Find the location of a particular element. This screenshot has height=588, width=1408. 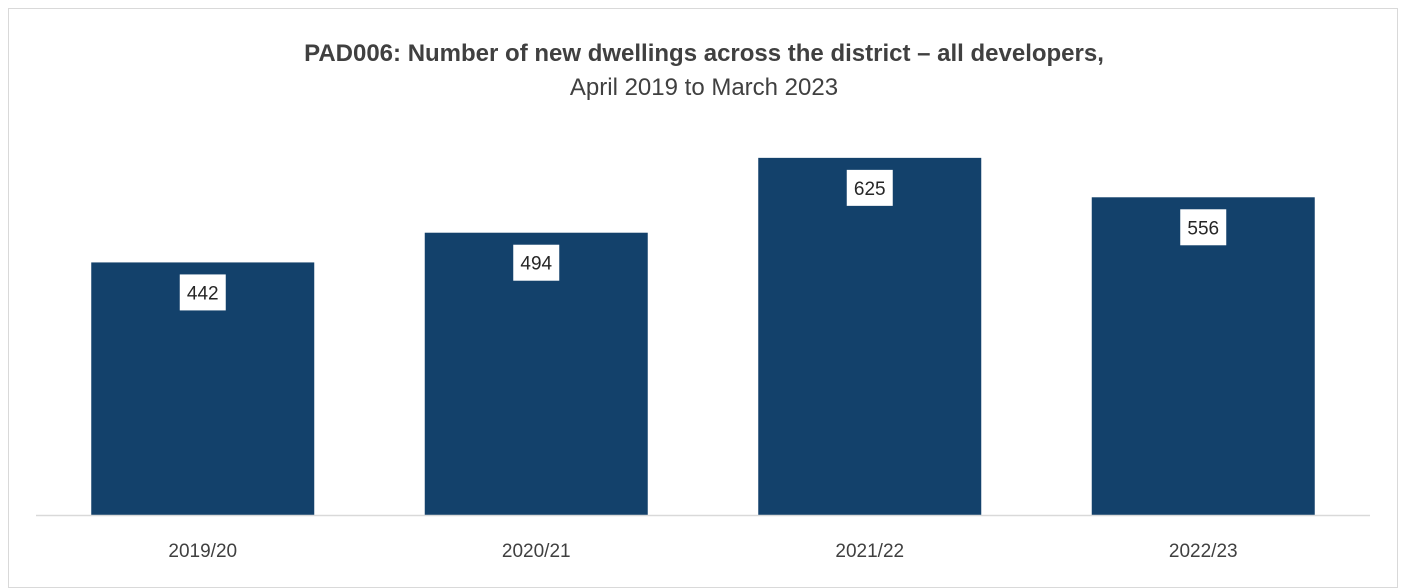

data-label: 442 is located at coordinates (203, 293).